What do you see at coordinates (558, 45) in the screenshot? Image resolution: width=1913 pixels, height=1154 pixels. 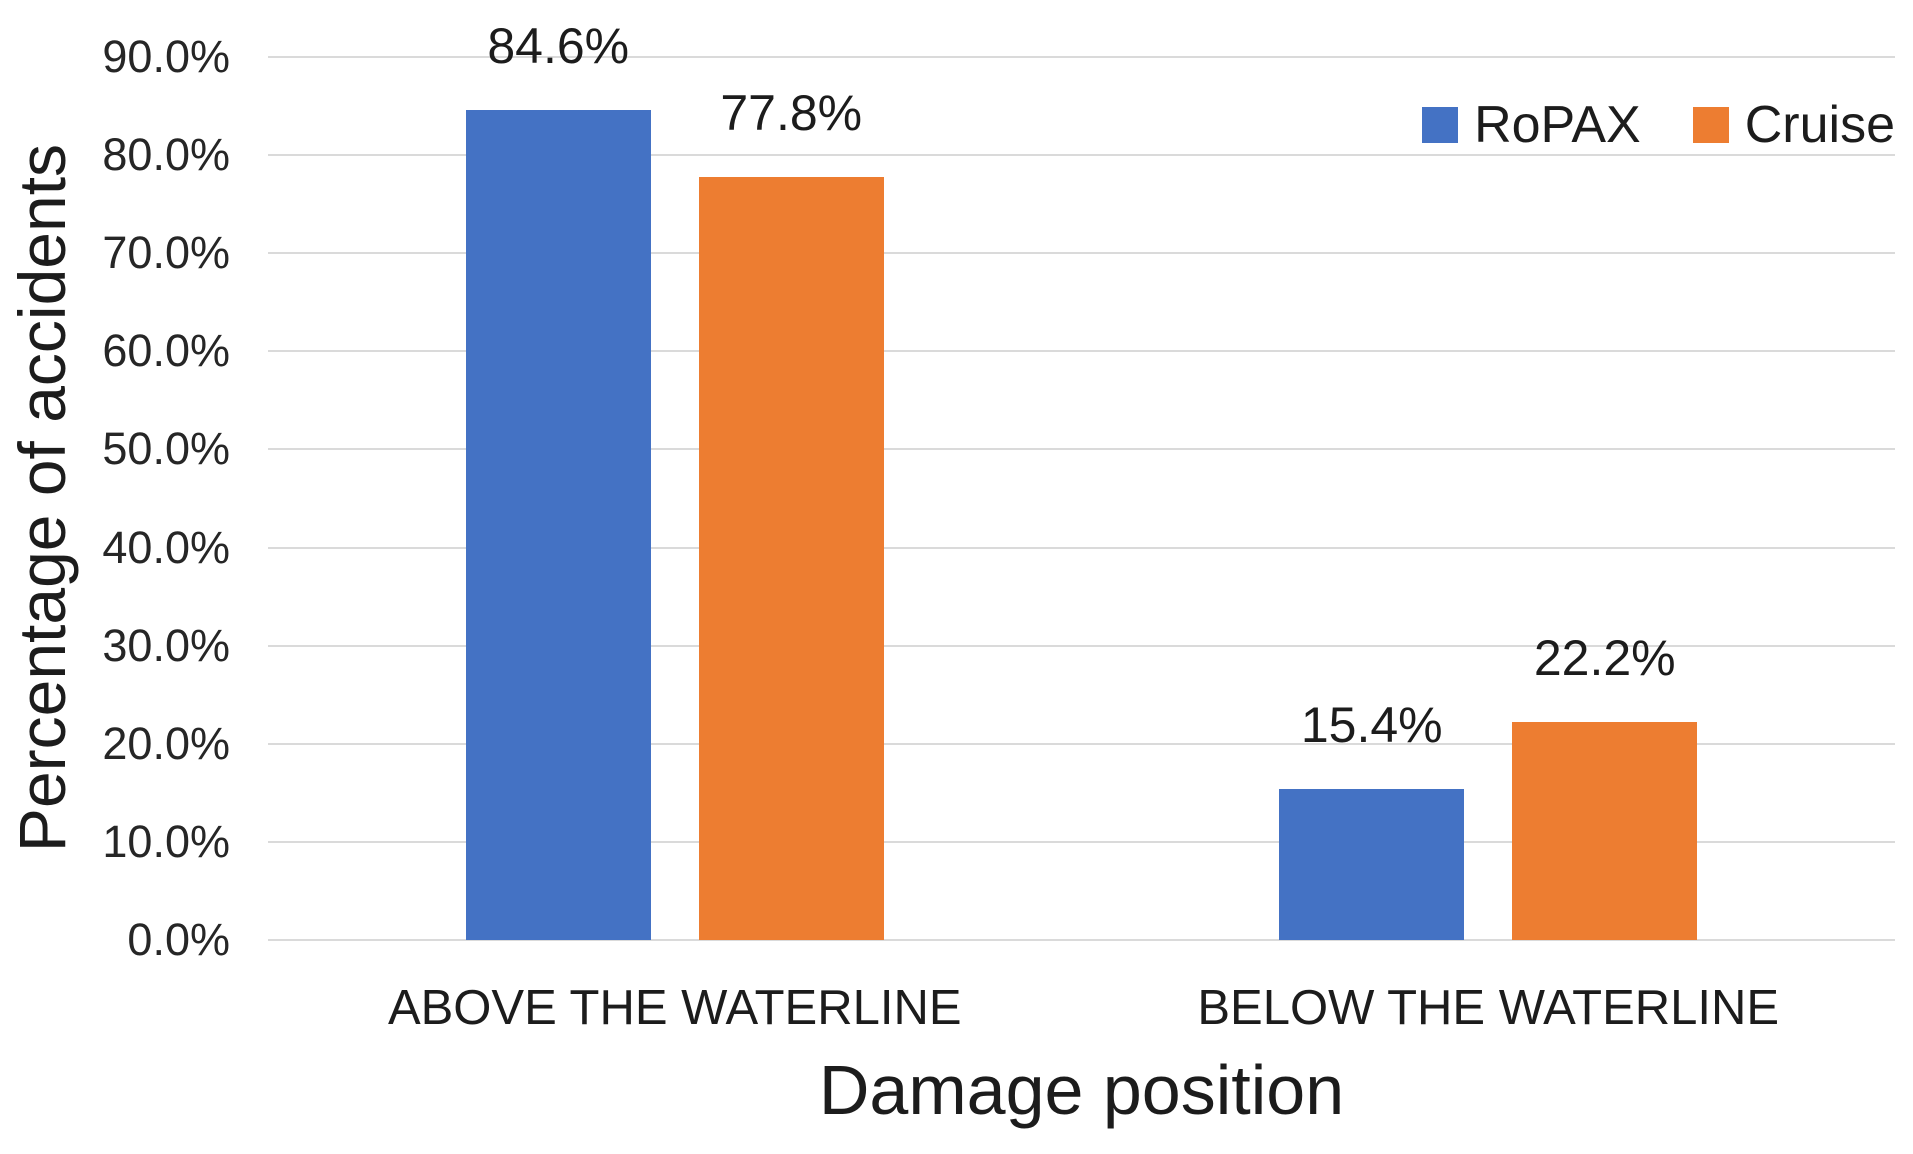 I see `bar-value-label: 84.6%` at bounding box center [558, 45].